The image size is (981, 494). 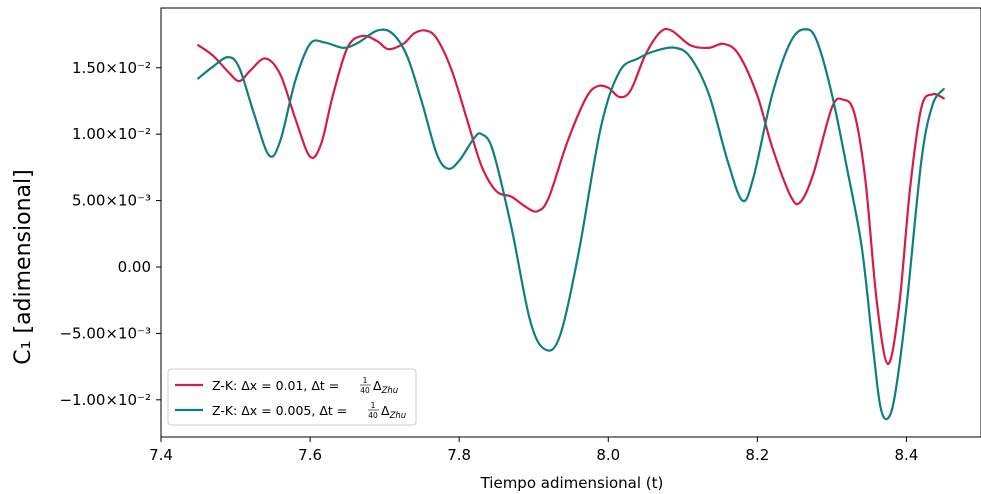 What do you see at coordinates (373, 415) in the screenshot?
I see `legend-frac-den-series-2: 40` at bounding box center [373, 415].